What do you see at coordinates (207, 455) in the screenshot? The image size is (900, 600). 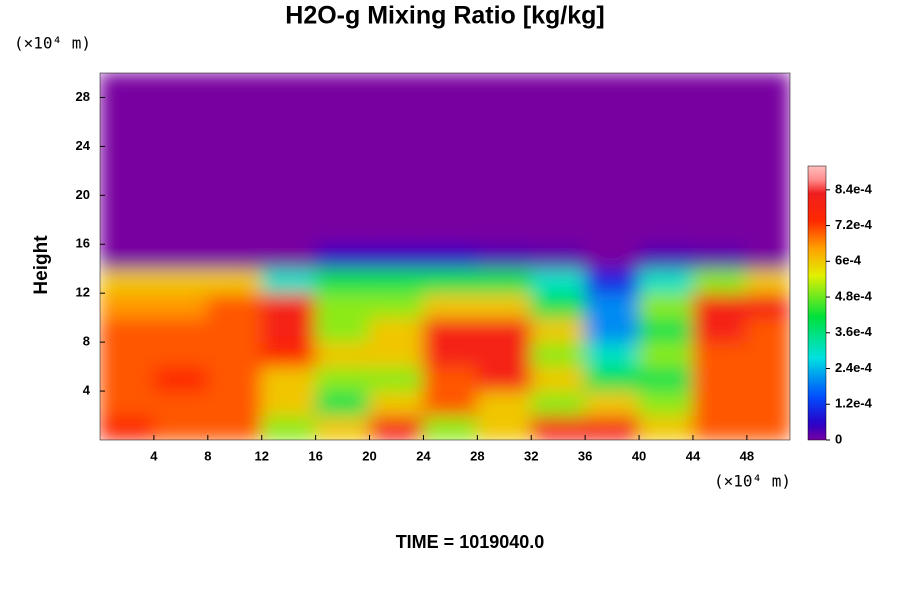 I see `x-tick-label: 8` at bounding box center [207, 455].